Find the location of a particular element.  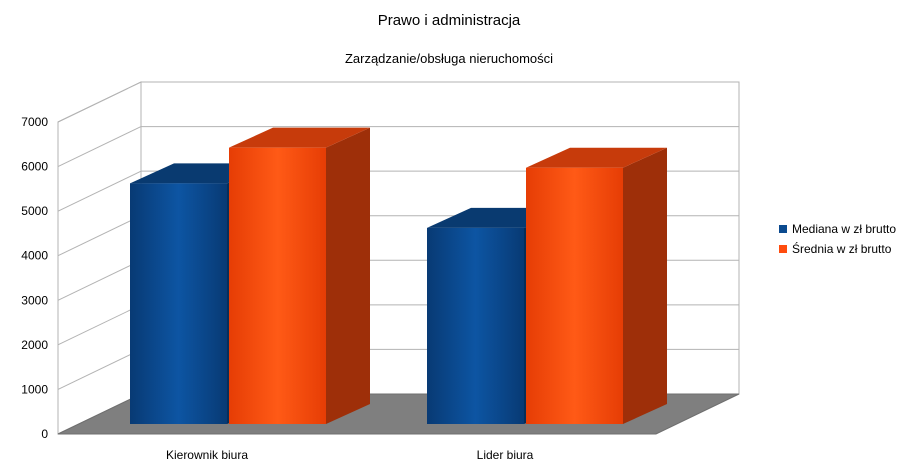

x-tick-label: Lider biura is located at coordinates (505, 455).